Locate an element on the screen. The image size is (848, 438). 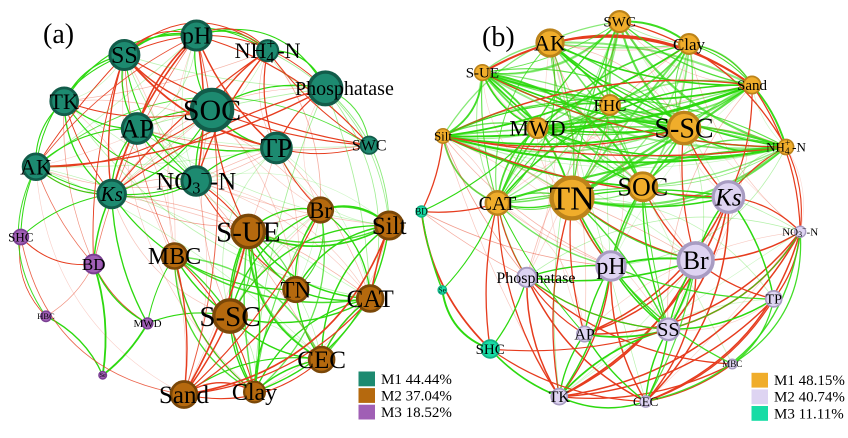
svg-text: M3 11.11% is located at coordinates (809, 414).